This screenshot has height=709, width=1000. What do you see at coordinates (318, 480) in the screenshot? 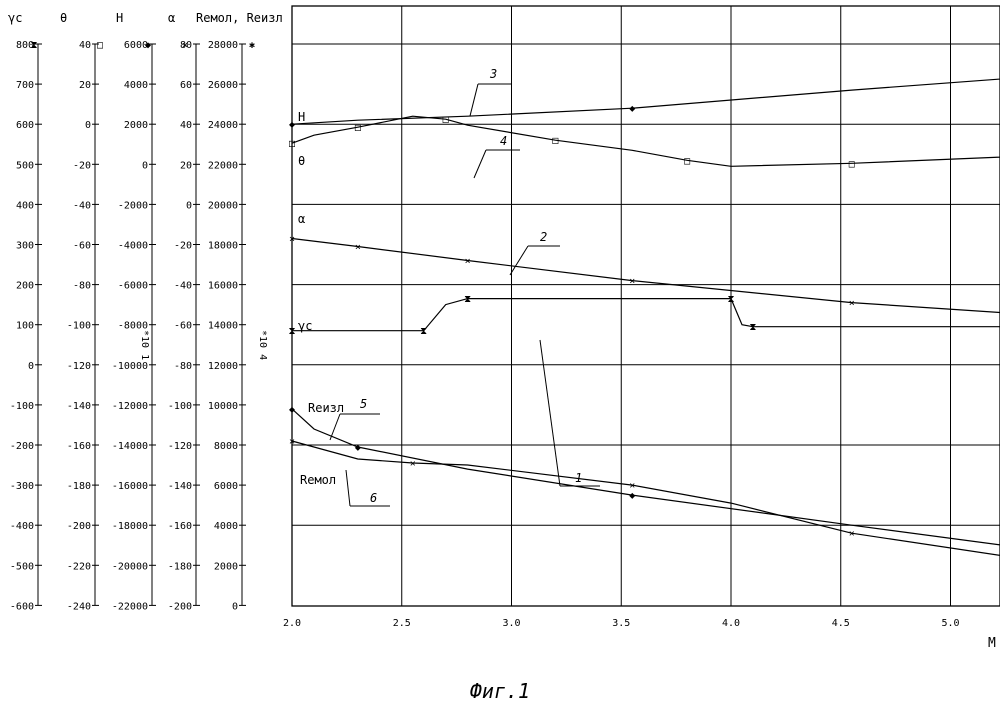
I see `curve-label-re_mol: Reмол` at bounding box center [318, 480].